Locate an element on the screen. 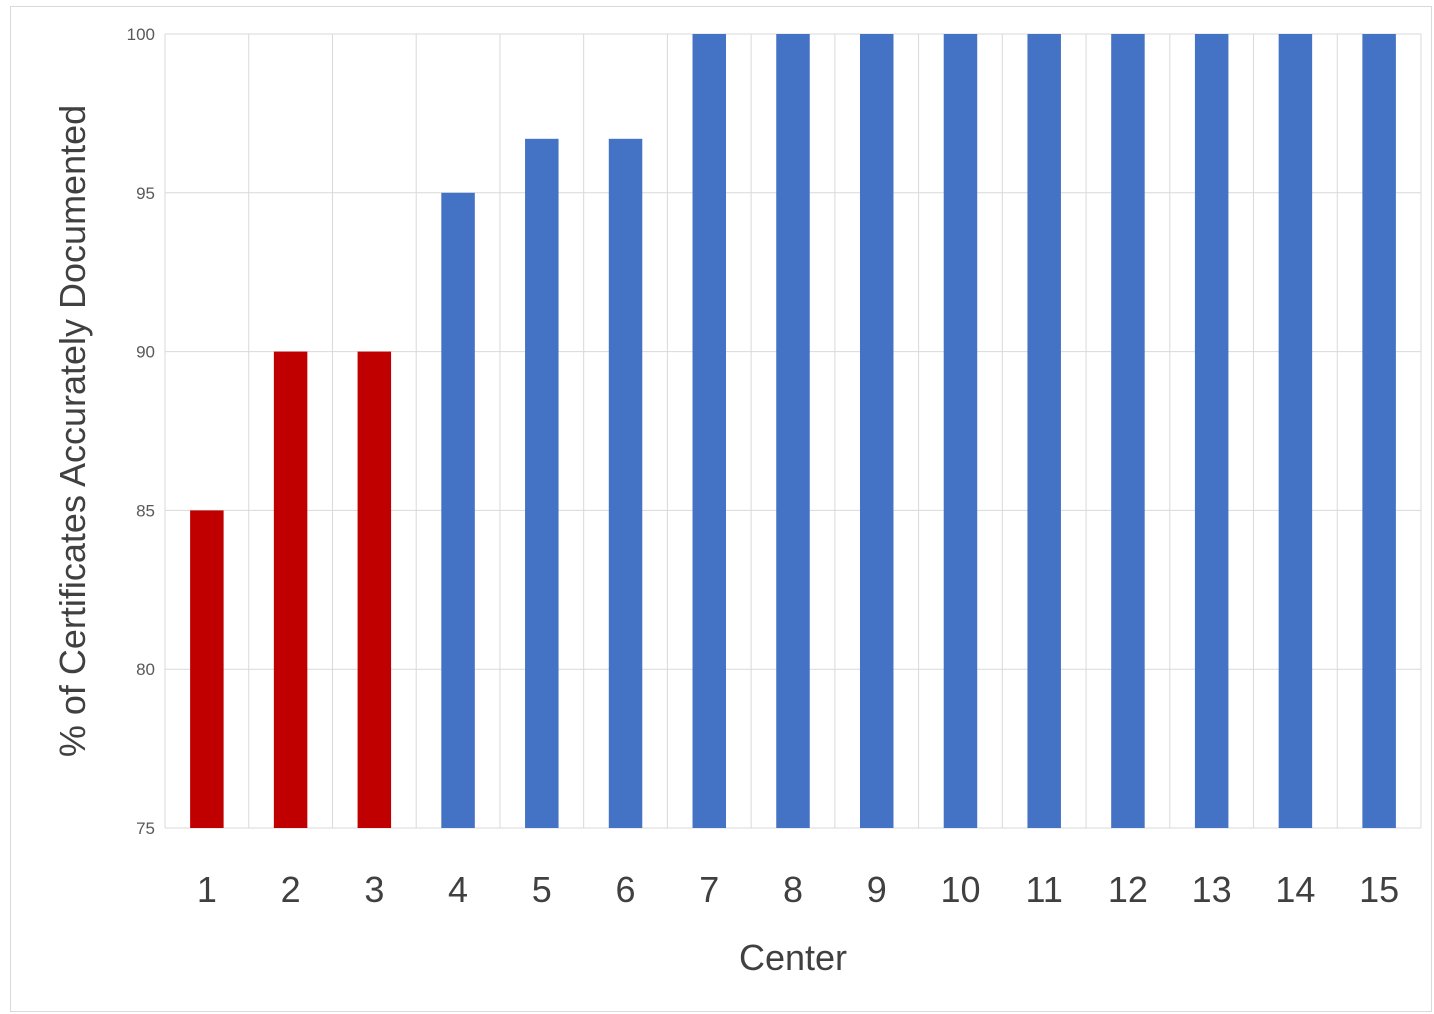 Image resolution: width=1434 pixels, height=1014 pixels. y-tick-label: 85 is located at coordinates (145, 510).